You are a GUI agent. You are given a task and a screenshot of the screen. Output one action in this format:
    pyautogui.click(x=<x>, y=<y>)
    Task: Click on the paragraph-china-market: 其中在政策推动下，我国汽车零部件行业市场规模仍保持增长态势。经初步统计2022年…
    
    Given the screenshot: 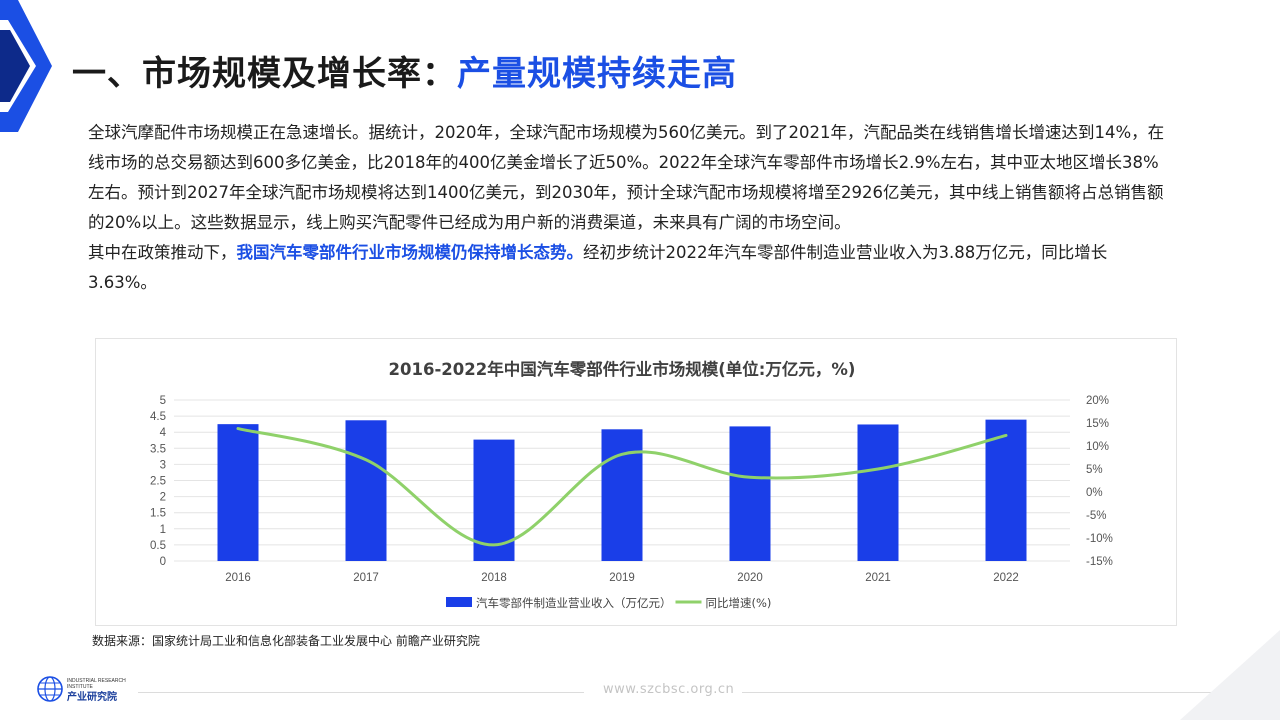 What is the action you would take?
    pyautogui.click(x=628, y=268)
    